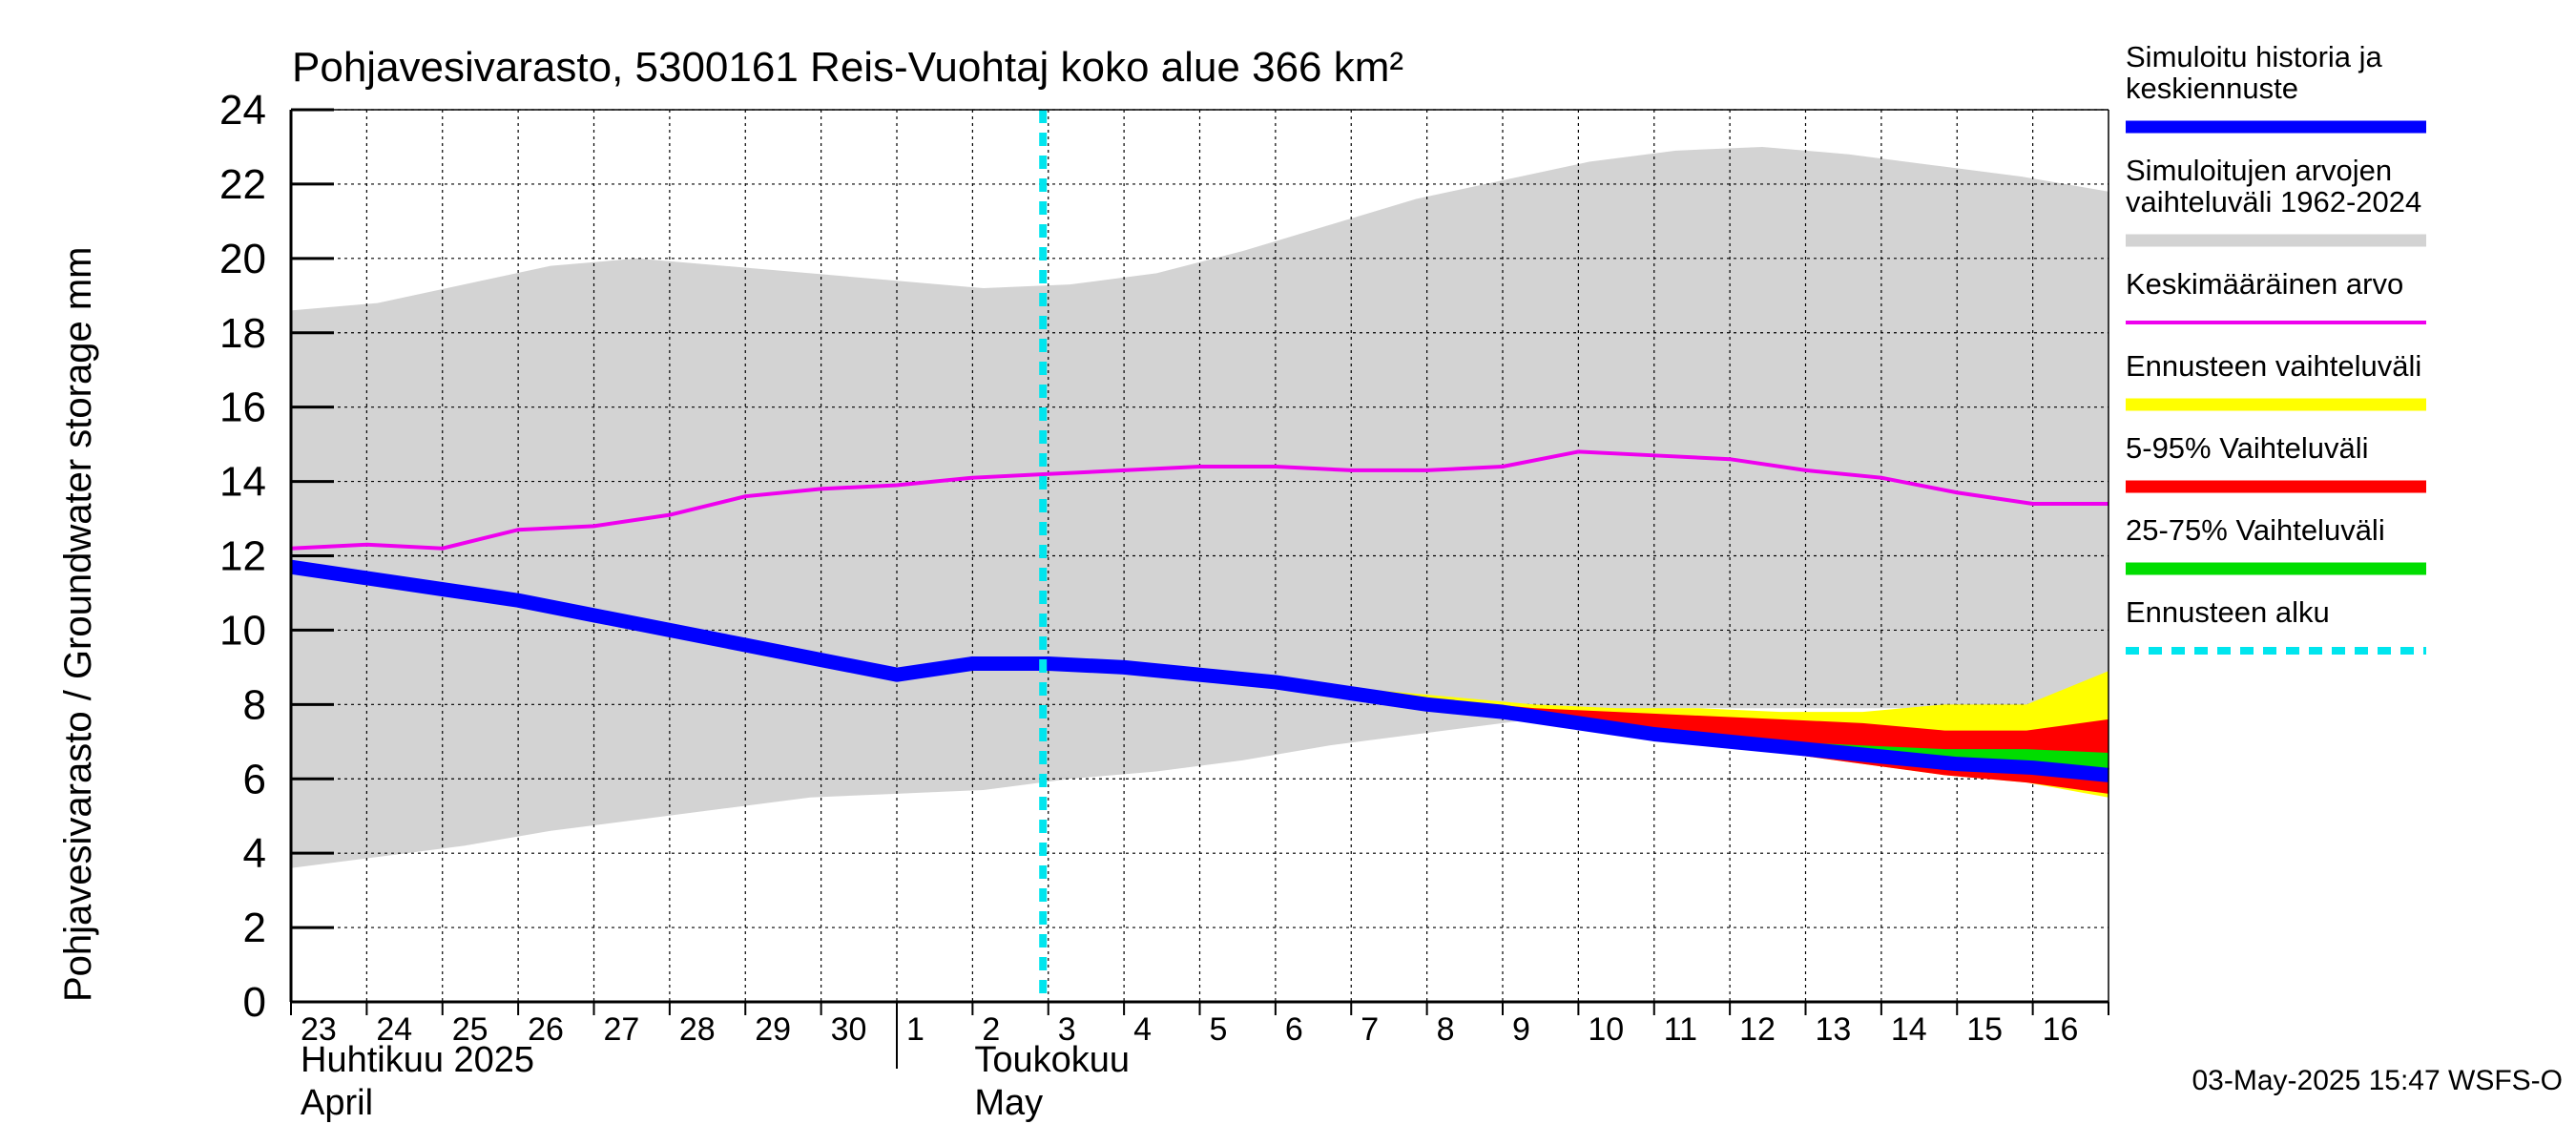  What do you see at coordinates (242, 408) in the screenshot?
I see `y-tick-label: 16` at bounding box center [242, 408].